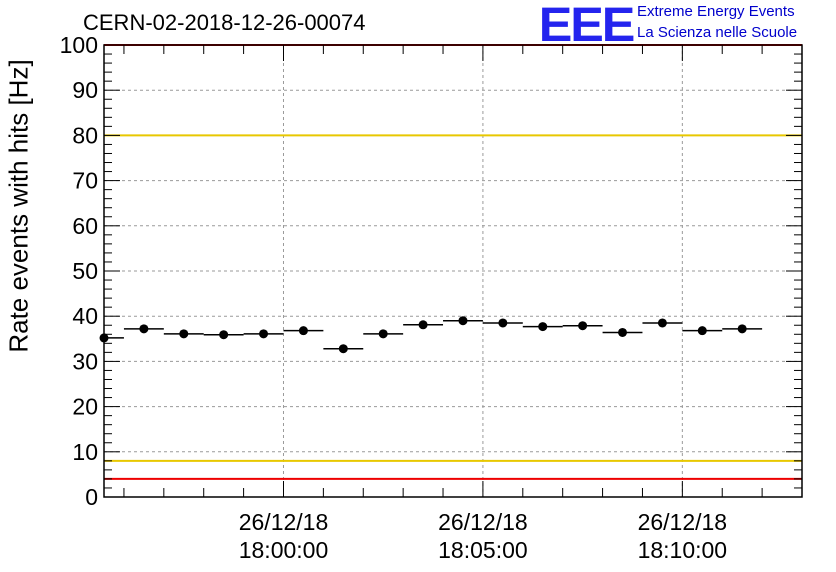 This screenshot has height=572, width=836. Describe the element at coordinates (85, 316) in the screenshot. I see `y-tick-label: 40` at that location.